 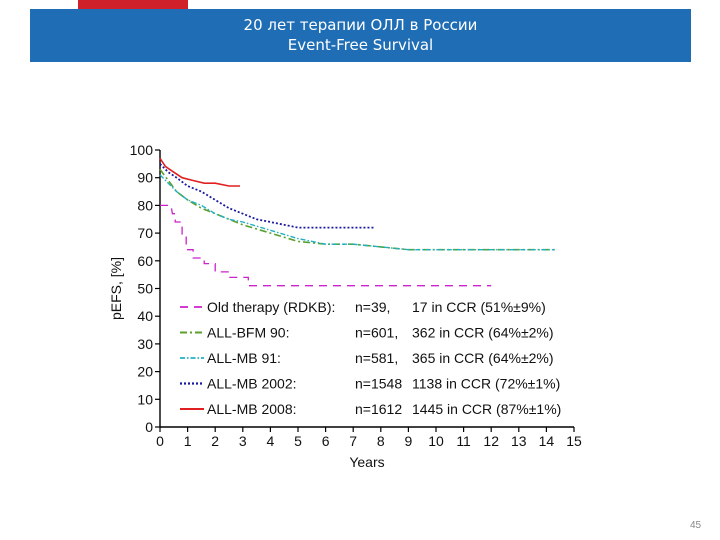 What do you see at coordinates (519, 441) in the screenshot?
I see `x-tick-label: 13` at bounding box center [519, 441].